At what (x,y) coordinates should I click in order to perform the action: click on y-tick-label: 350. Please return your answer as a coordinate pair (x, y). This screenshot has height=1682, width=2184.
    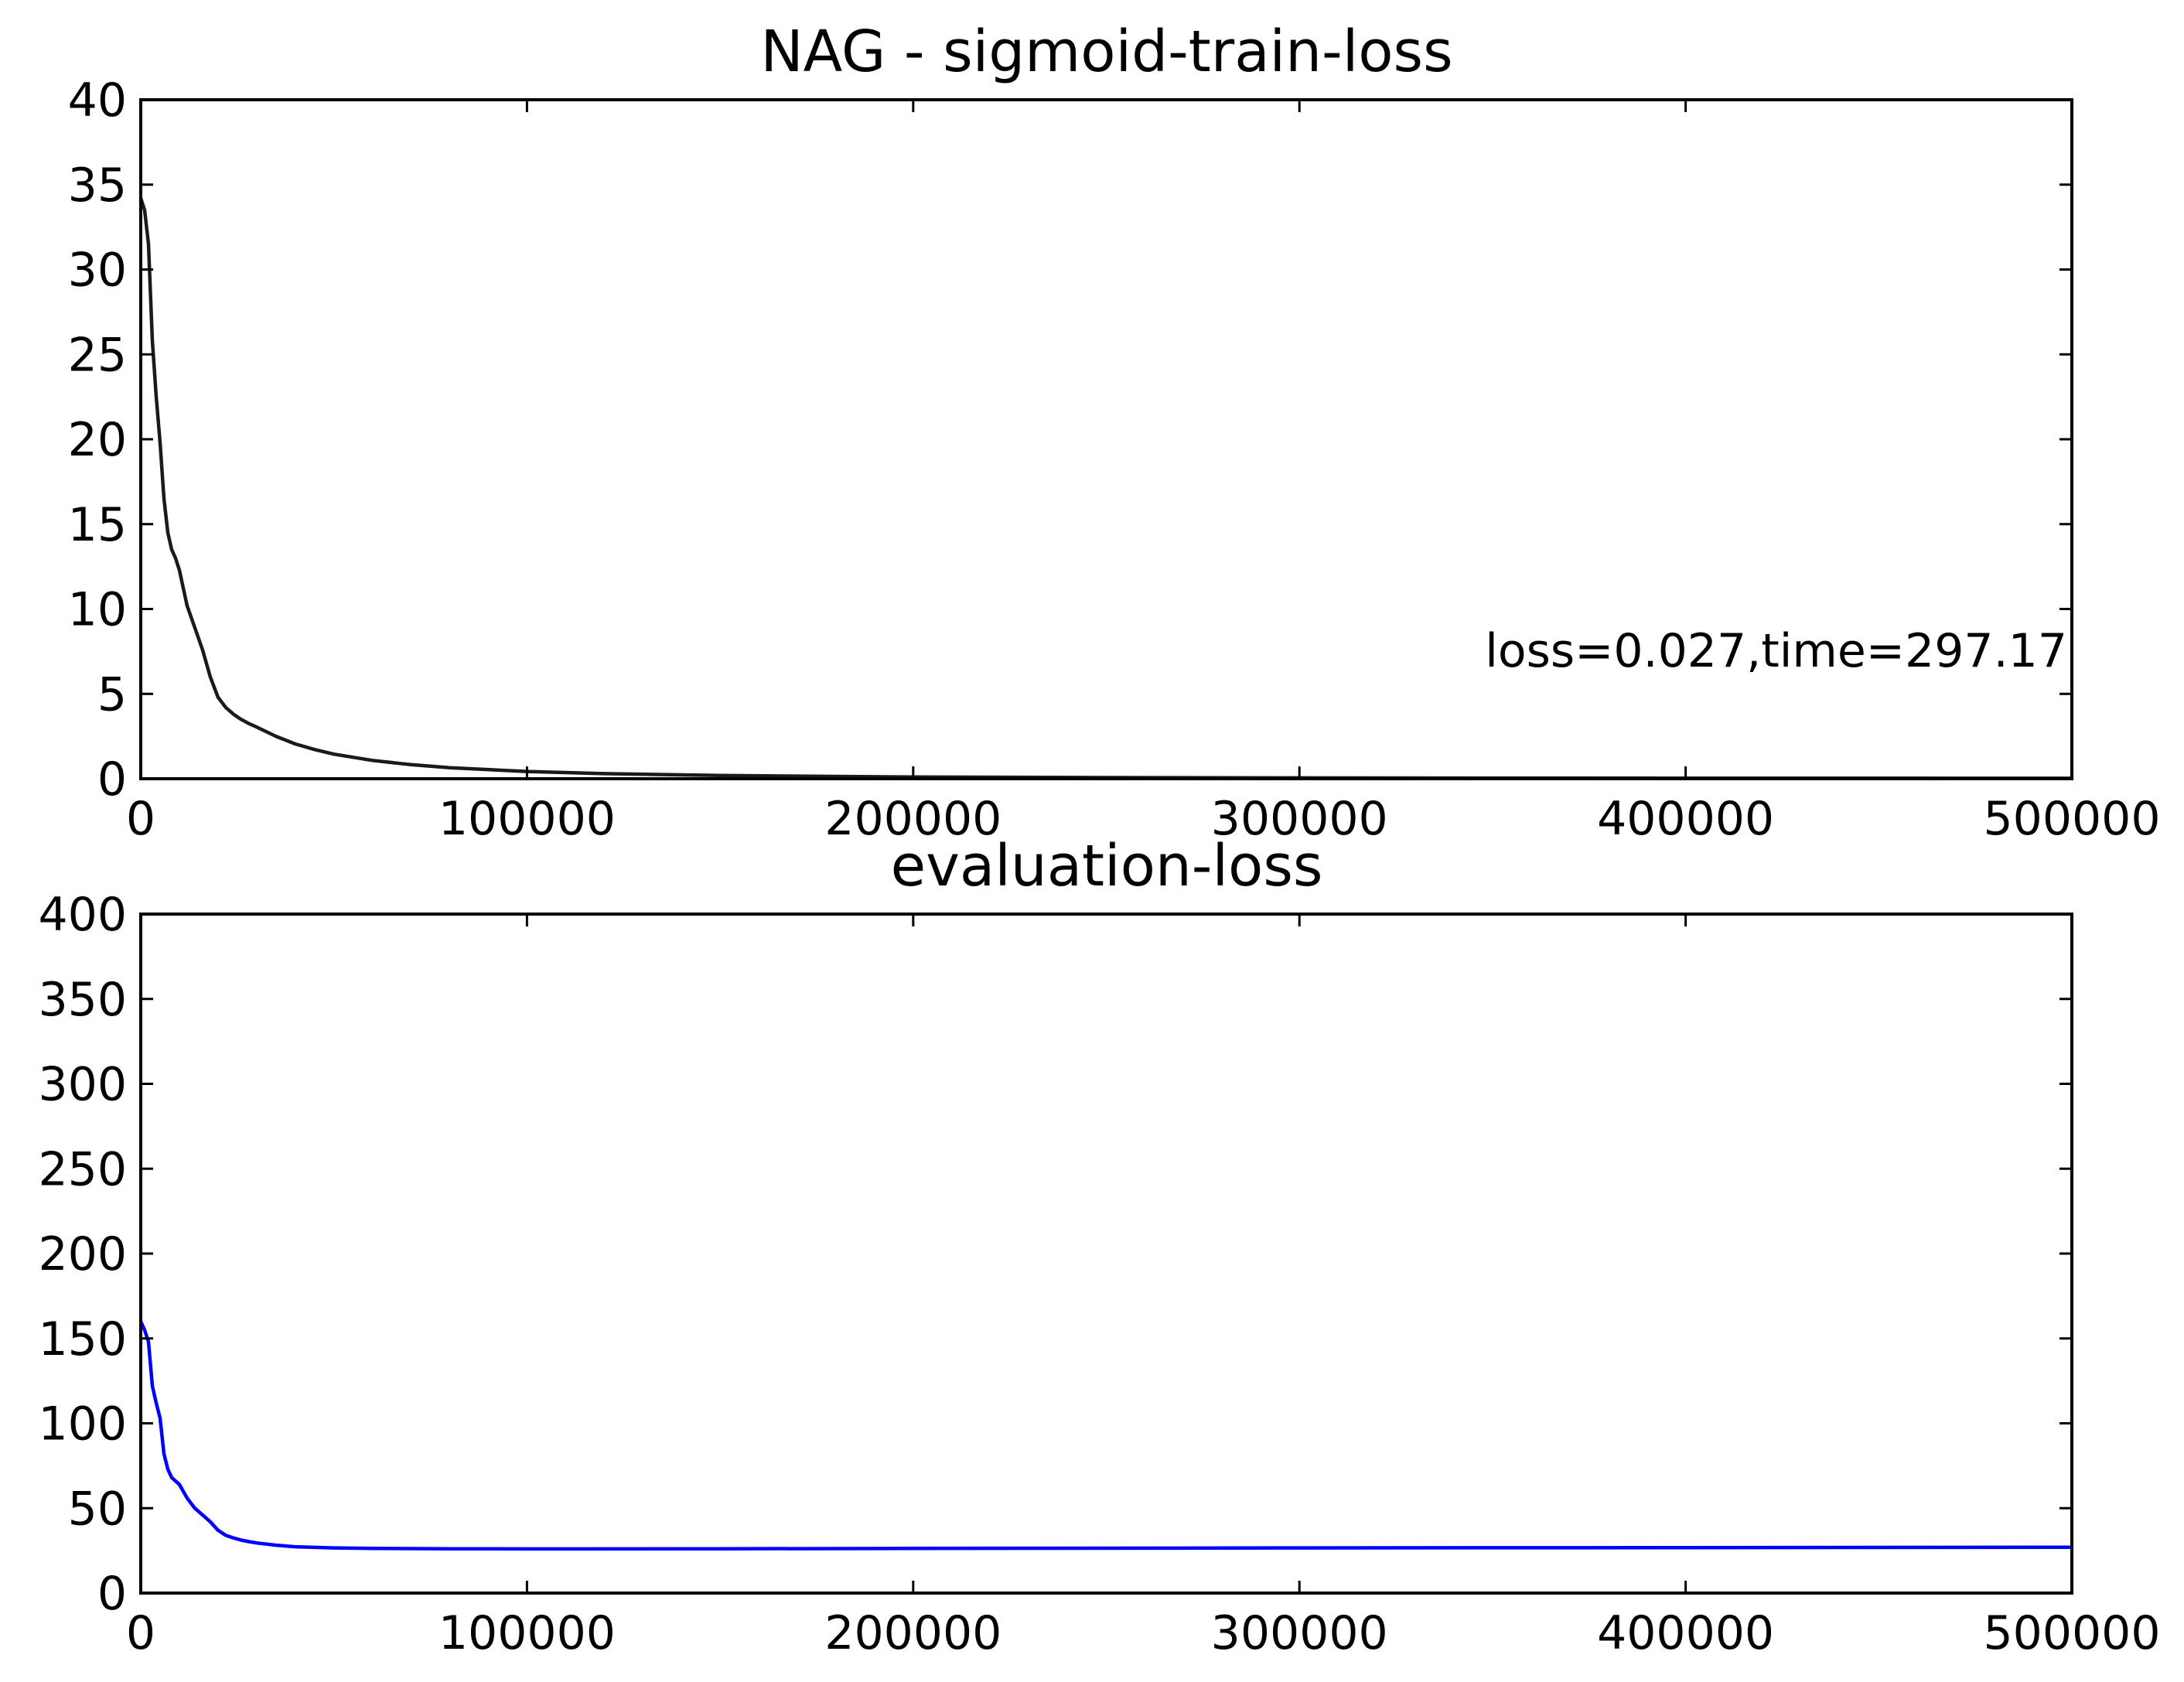
    Looking at the image, I should click on (82, 1000).